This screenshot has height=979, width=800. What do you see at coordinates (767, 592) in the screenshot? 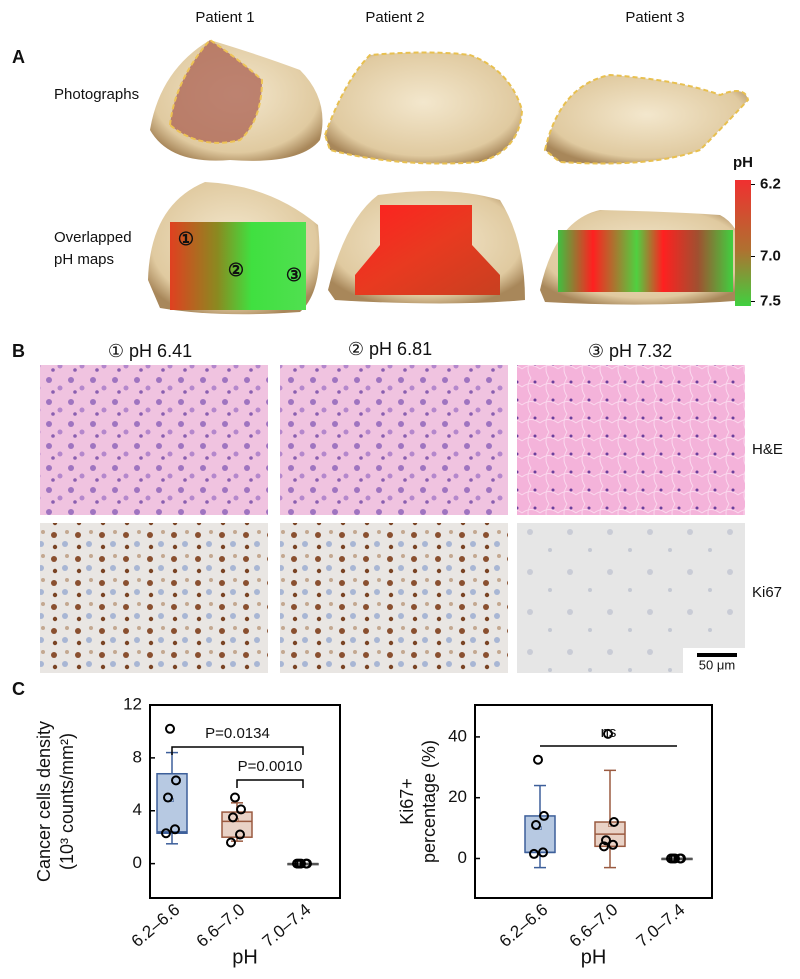
I see `row-label: Ki67` at bounding box center [767, 592].